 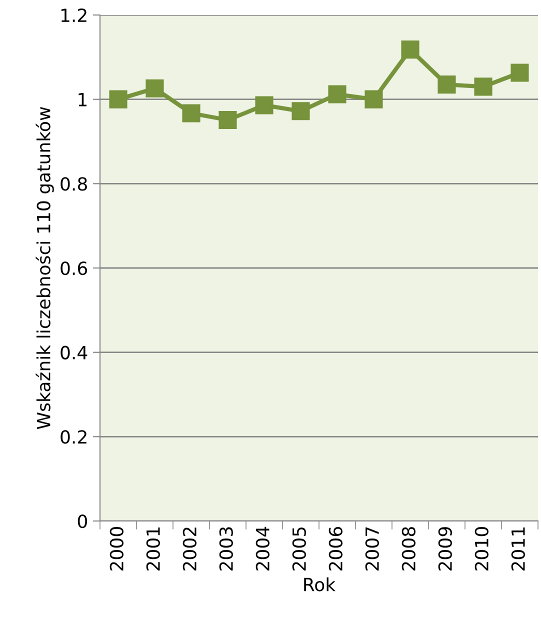 What do you see at coordinates (82, 99) in the screenshot?
I see `y-tick-label: 1` at bounding box center [82, 99].